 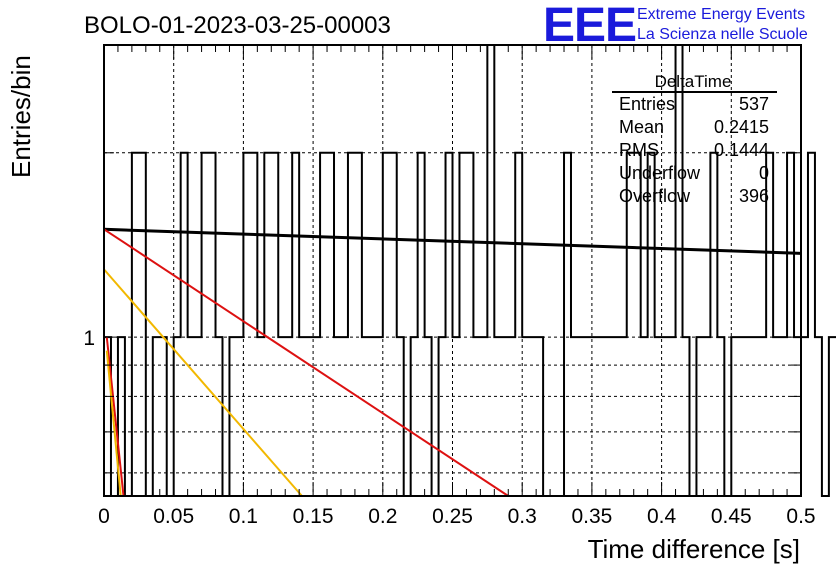 What do you see at coordinates (641, 127) in the screenshot?
I see `stats-row-label: Mean` at bounding box center [641, 127].